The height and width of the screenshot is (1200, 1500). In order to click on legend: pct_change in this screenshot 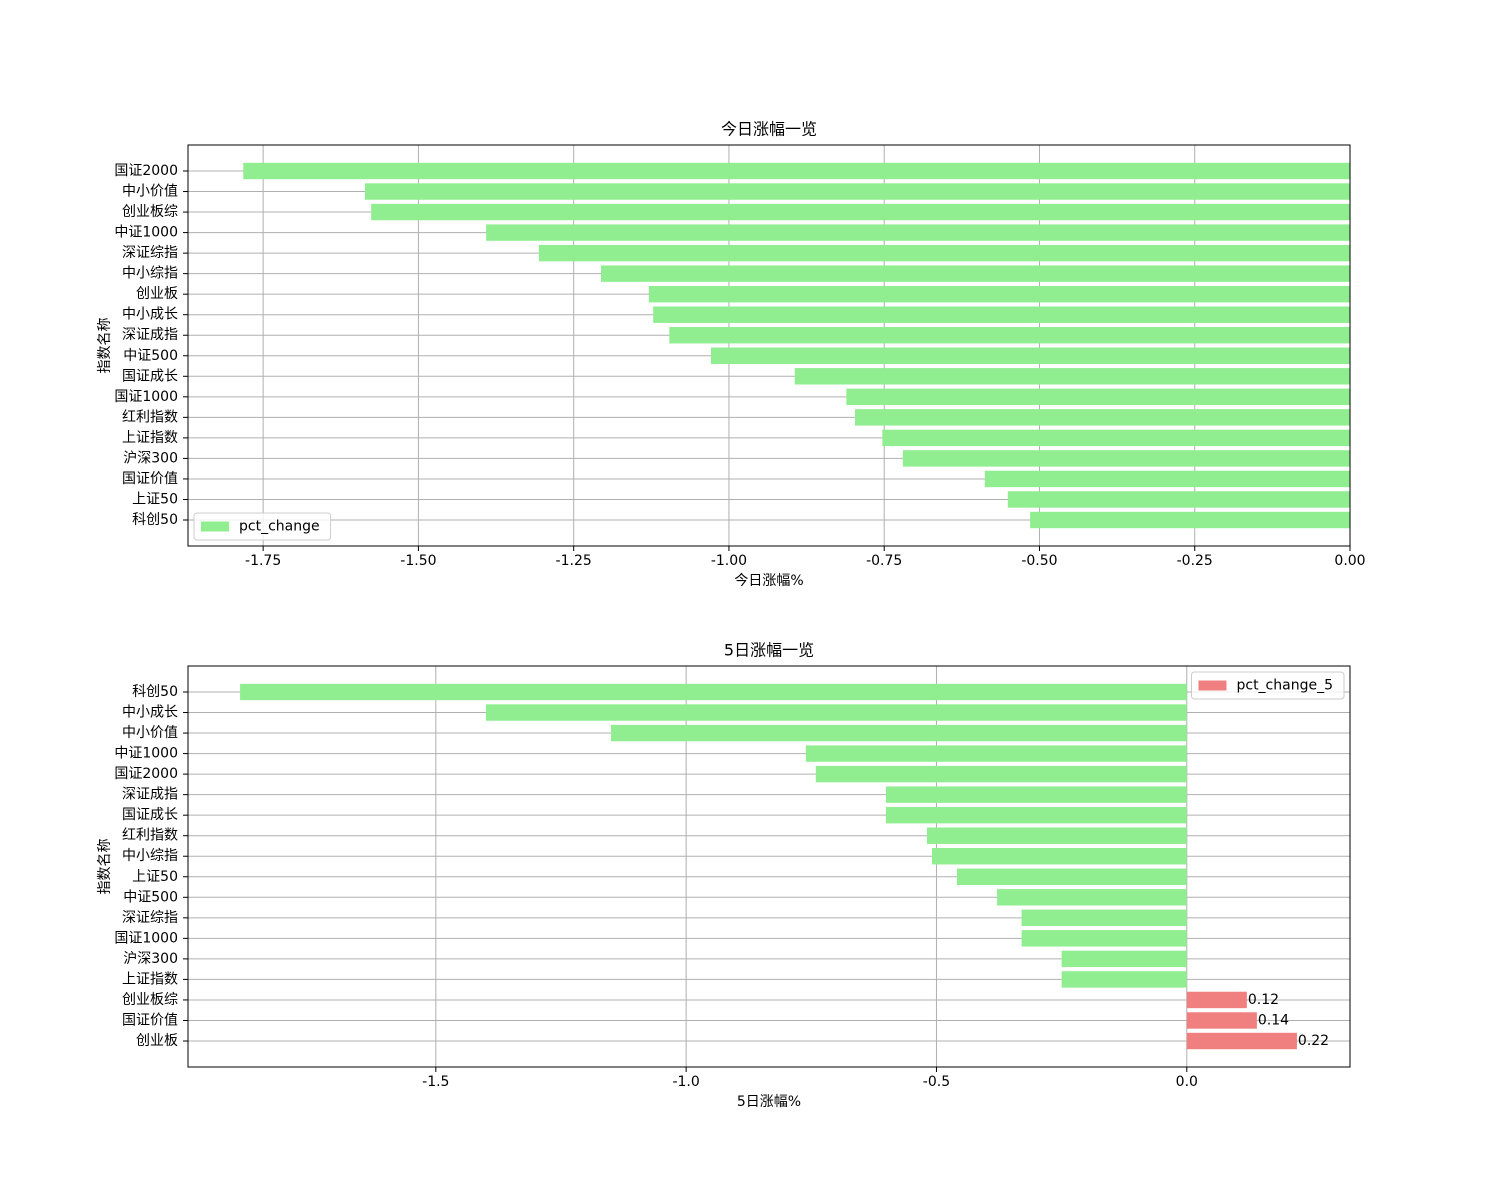, I will do `click(262, 526)`.